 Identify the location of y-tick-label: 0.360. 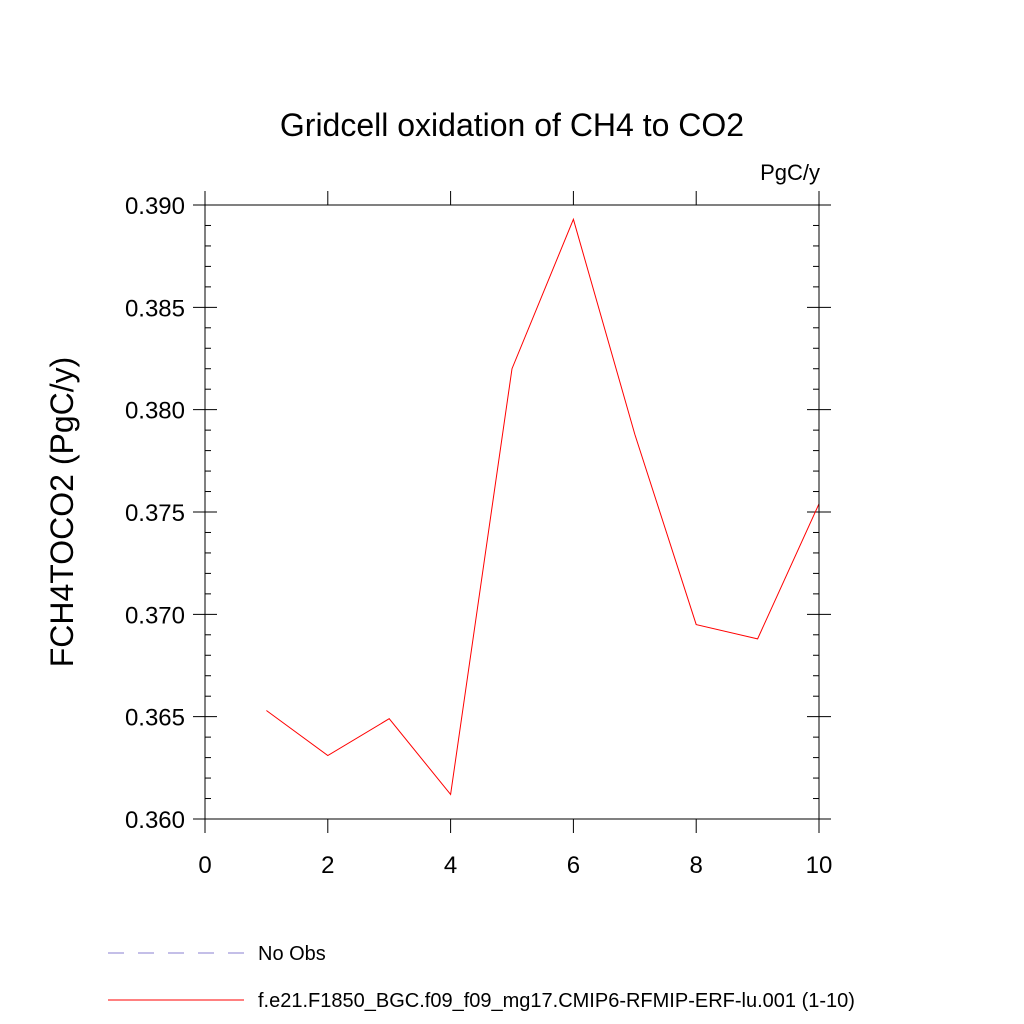
(155, 820).